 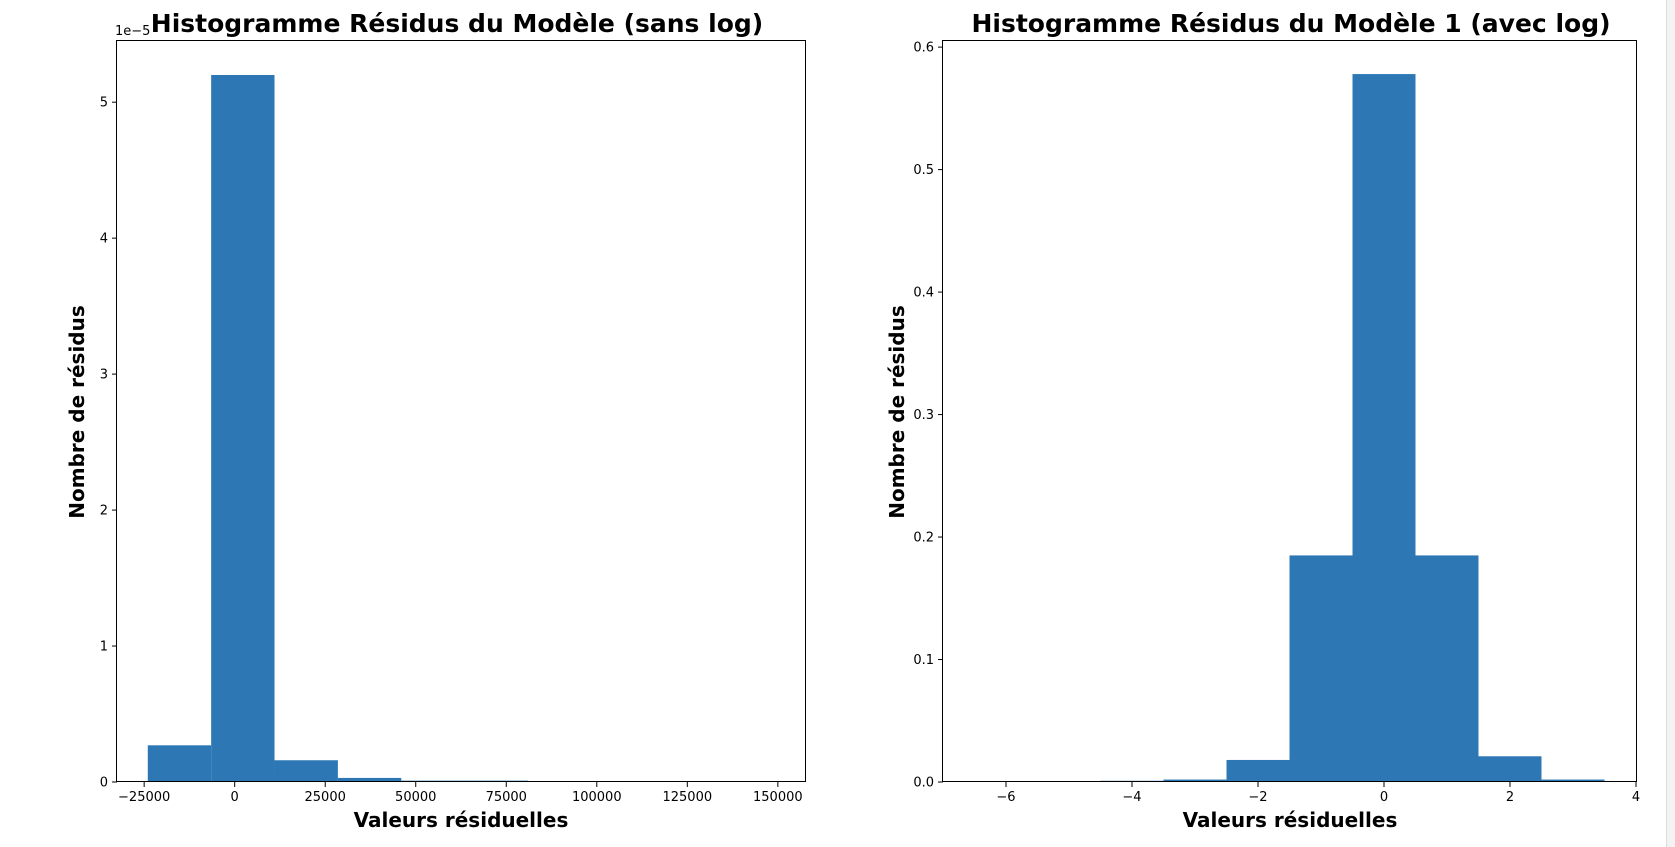 What do you see at coordinates (1384, 797) in the screenshot?
I see `chart-right-x-tick-label: 0` at bounding box center [1384, 797].